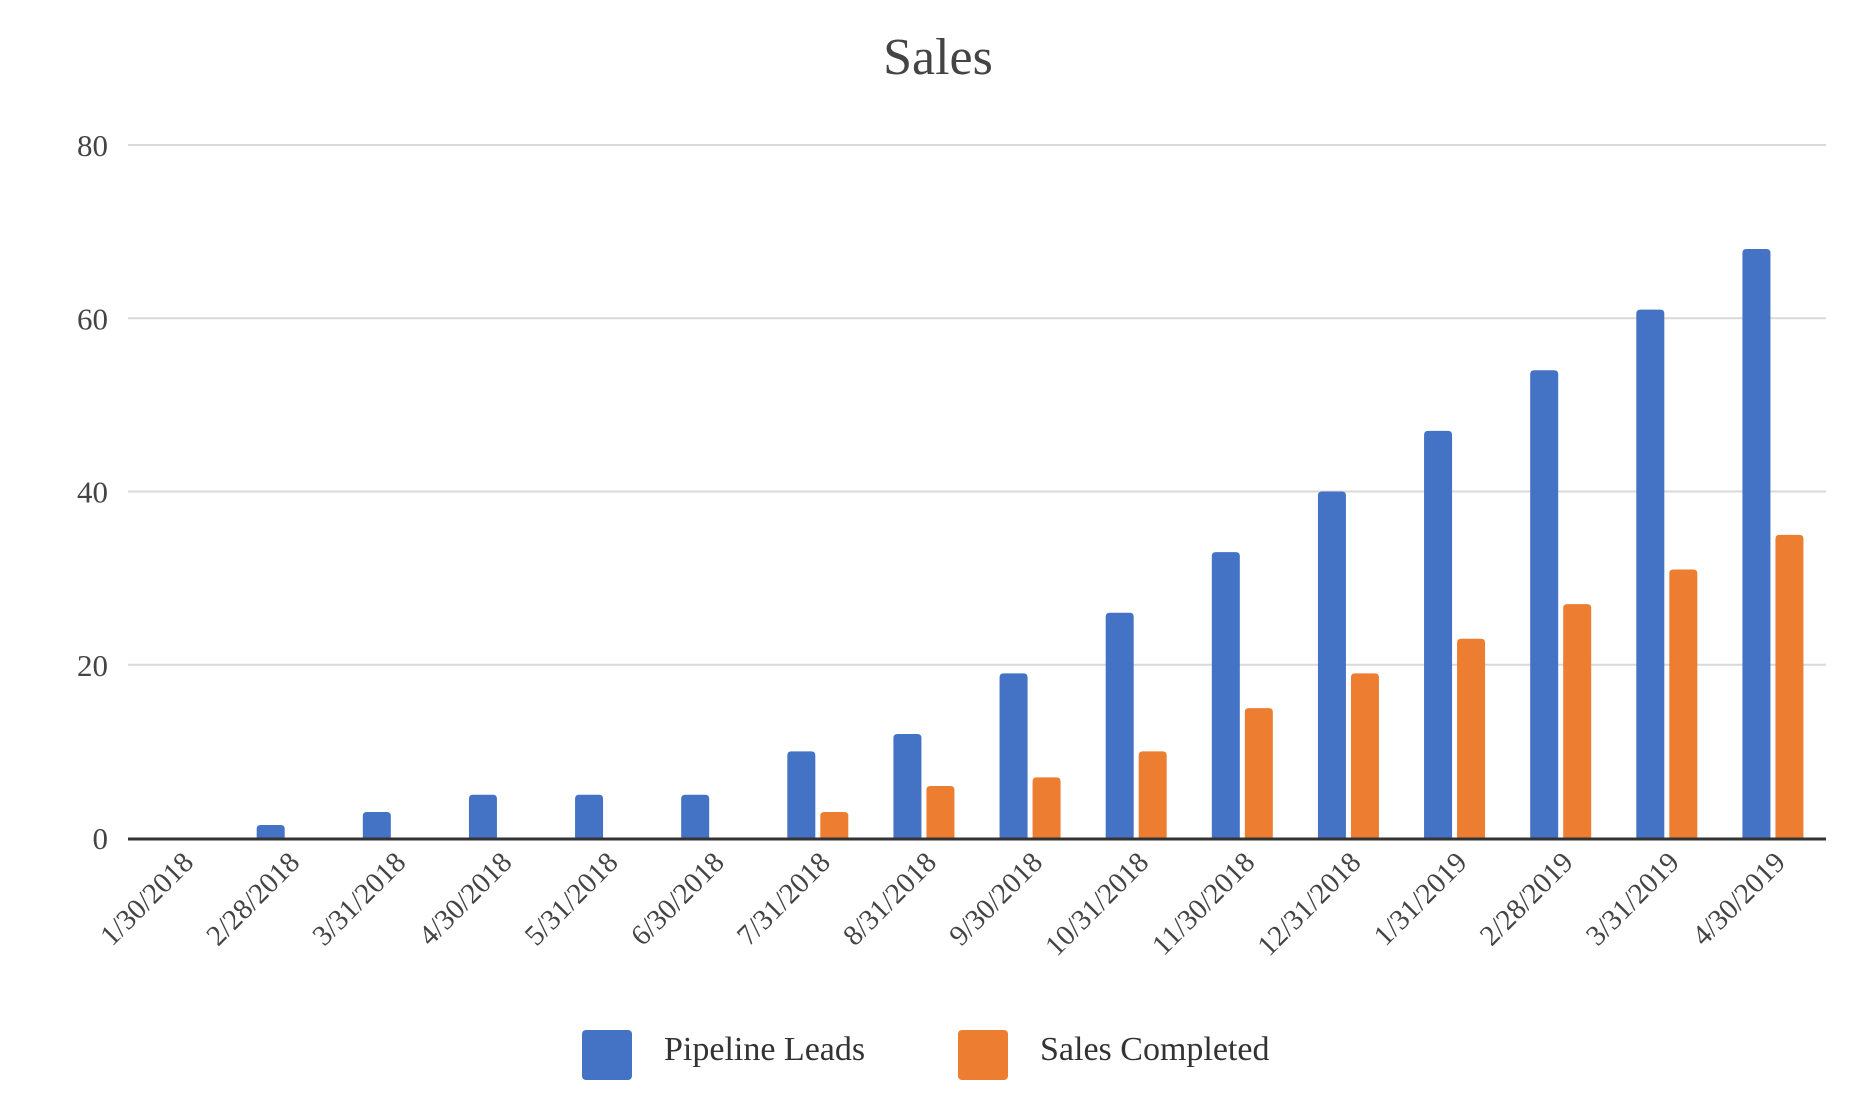  I want to click on x-tick-label: 10/31/2018, so click(1097, 904).